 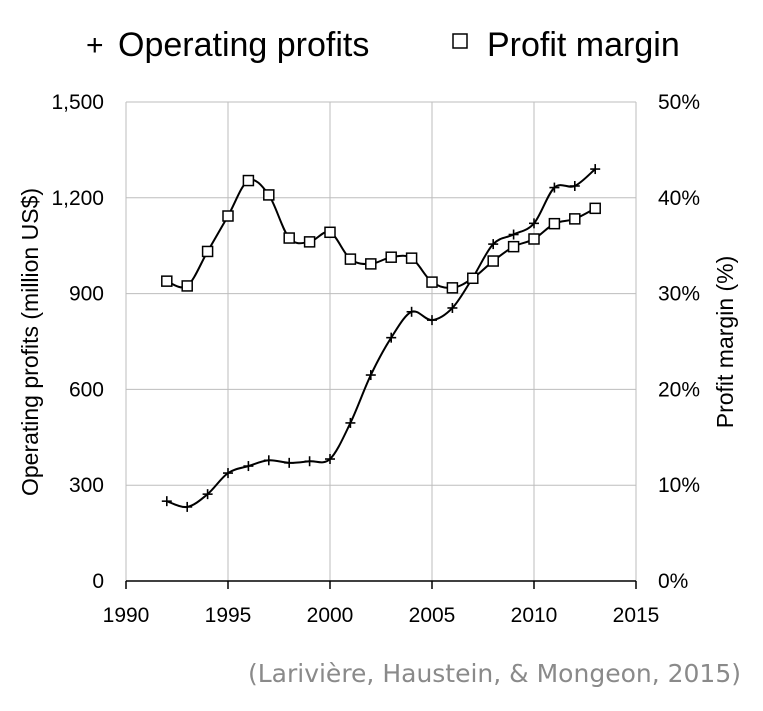 What do you see at coordinates (86, 485) in the screenshot?
I see `y-tick-label: 300` at bounding box center [86, 485].